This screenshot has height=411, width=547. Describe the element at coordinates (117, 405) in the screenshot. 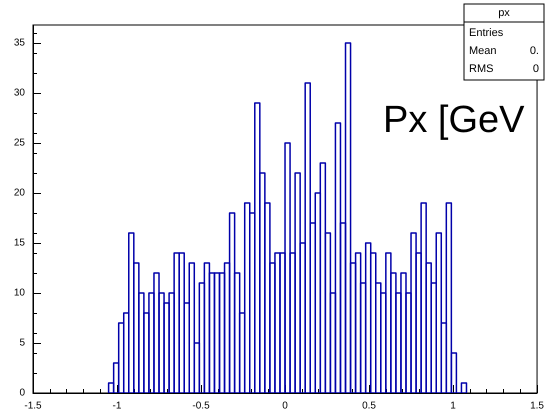

I see `x-tick-label: -1` at that location.